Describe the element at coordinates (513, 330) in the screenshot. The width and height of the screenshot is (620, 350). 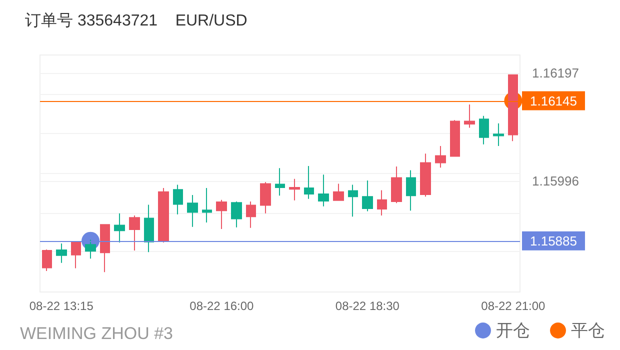
I see `legend-label: 开仓` at that location.